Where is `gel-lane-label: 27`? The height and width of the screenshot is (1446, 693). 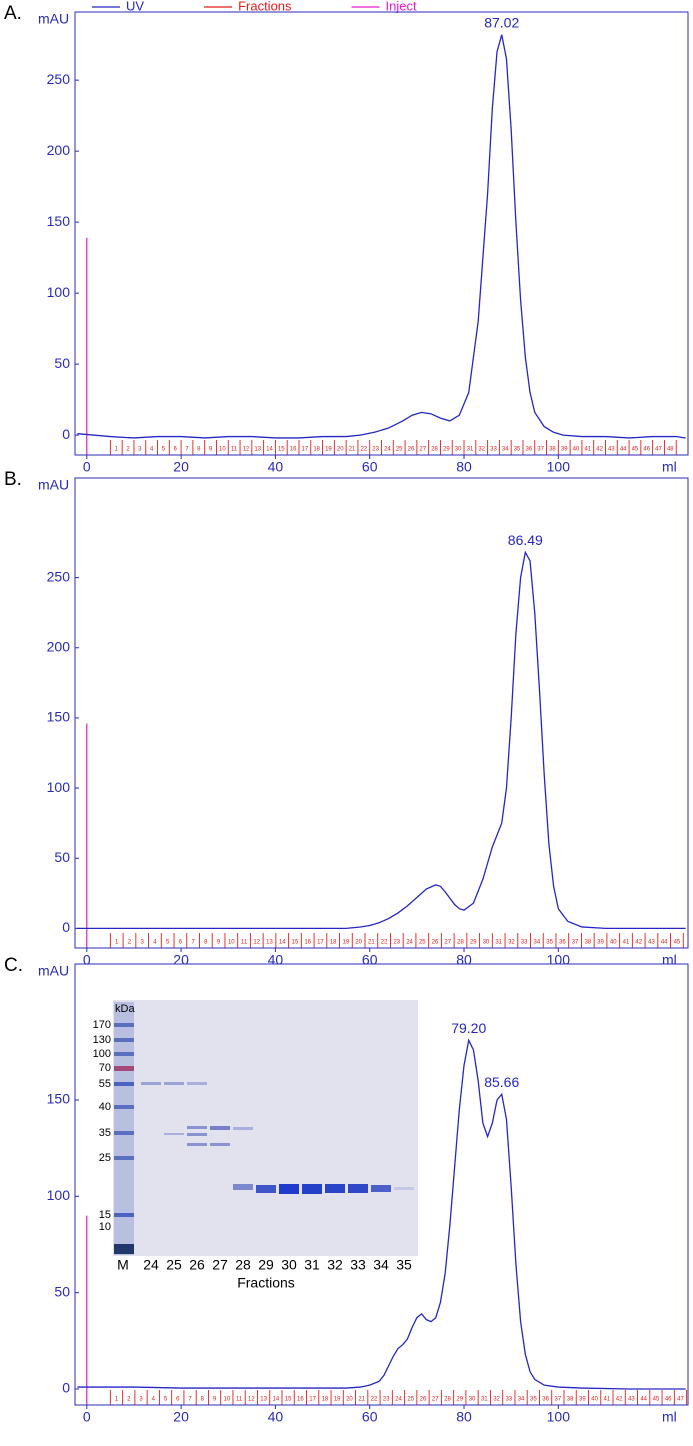 gel-lane-label: 27 is located at coordinates (220, 1265).